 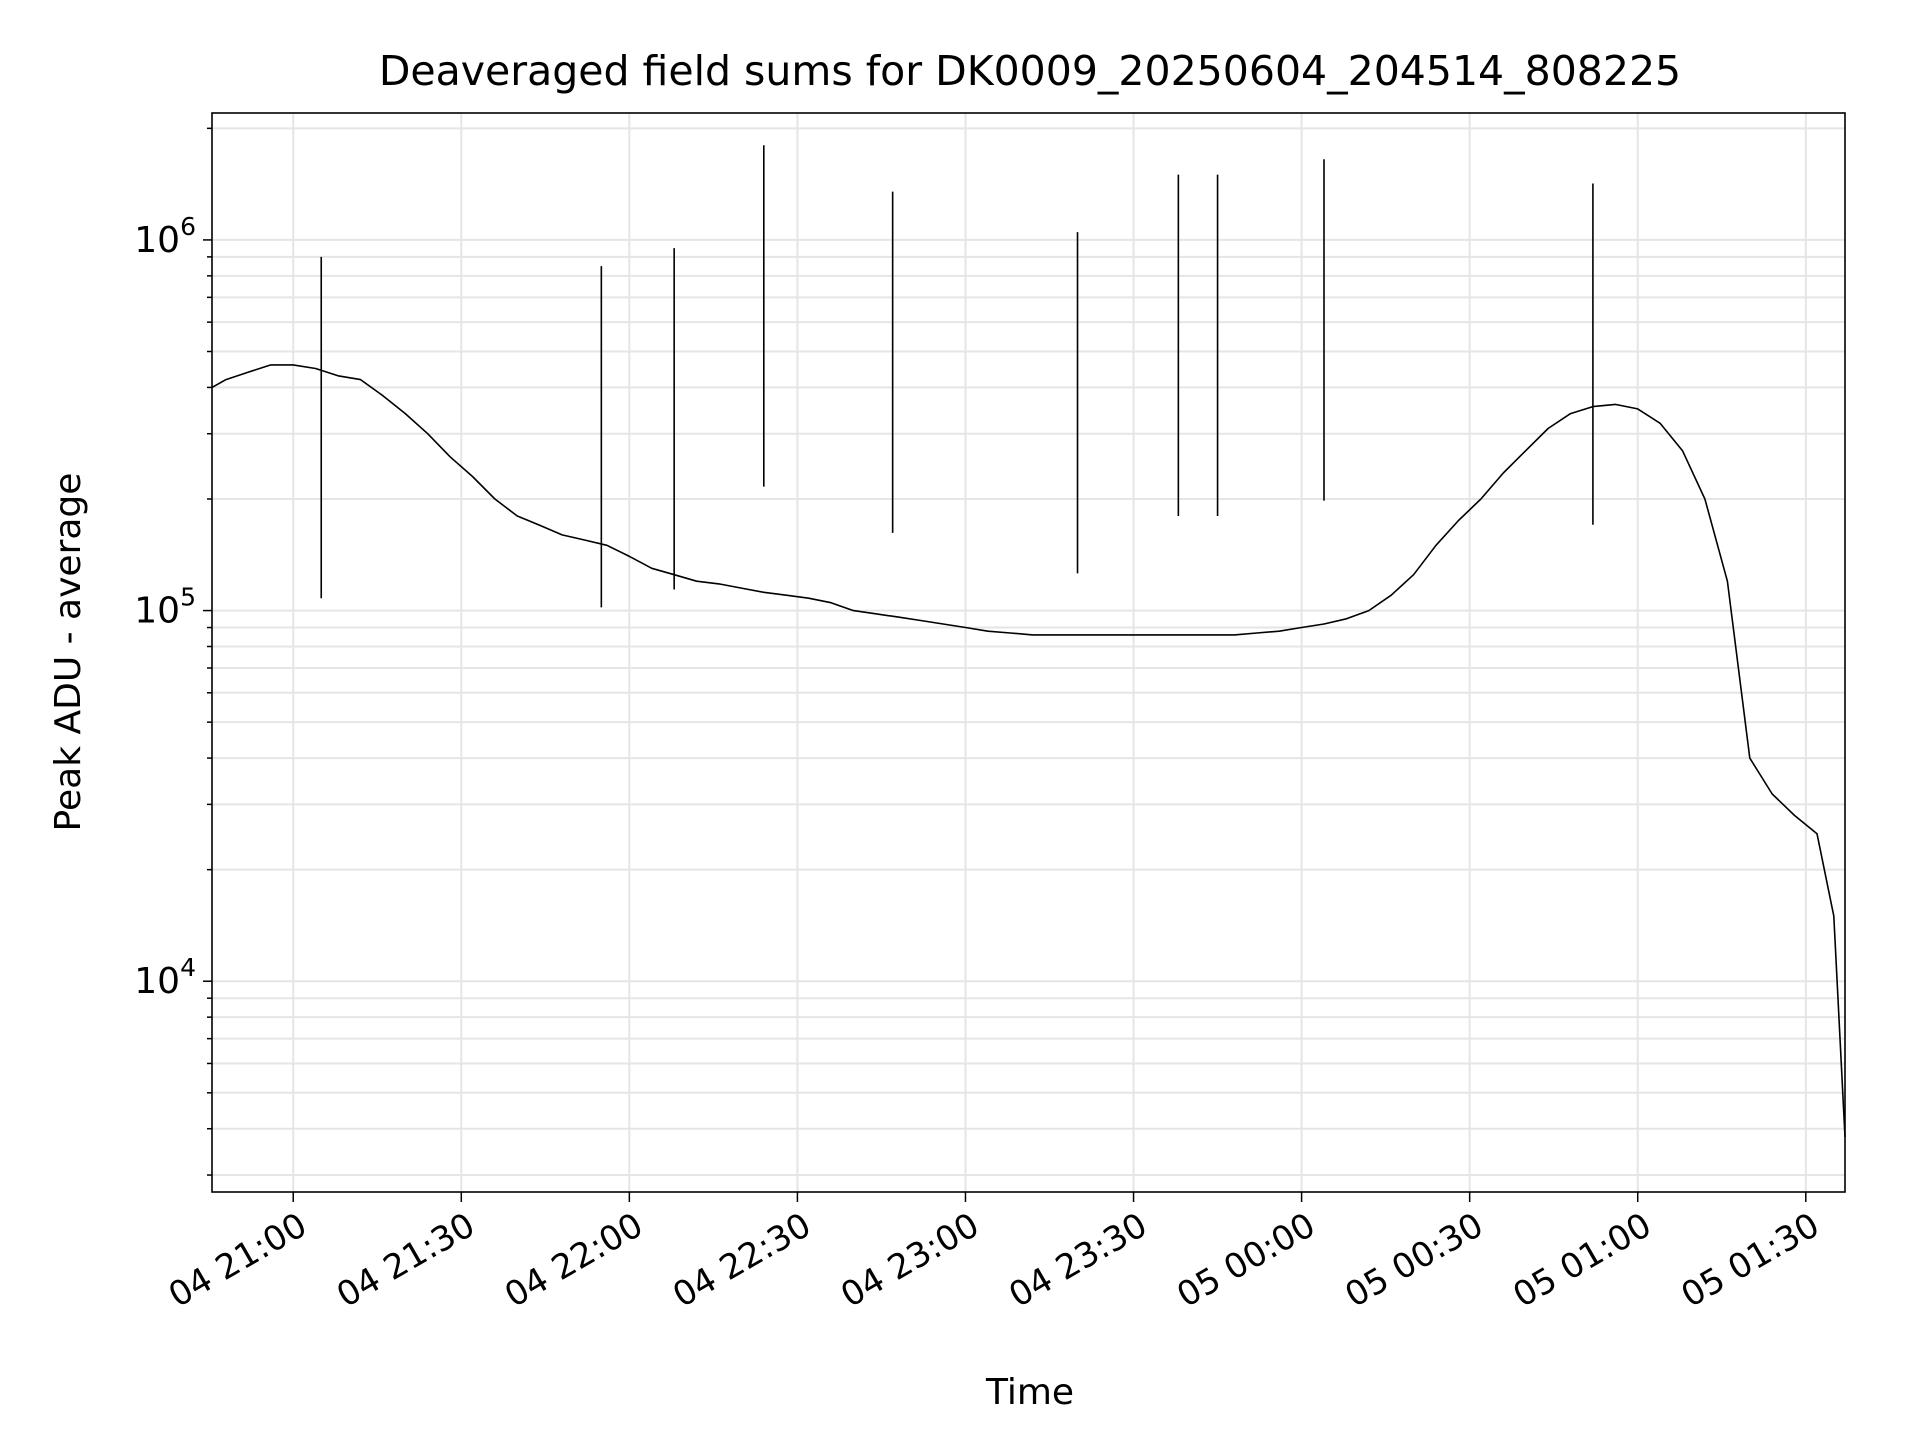 What do you see at coordinates (238, 1260) in the screenshot?
I see `x-tick-label: 04 21:00` at bounding box center [238, 1260].